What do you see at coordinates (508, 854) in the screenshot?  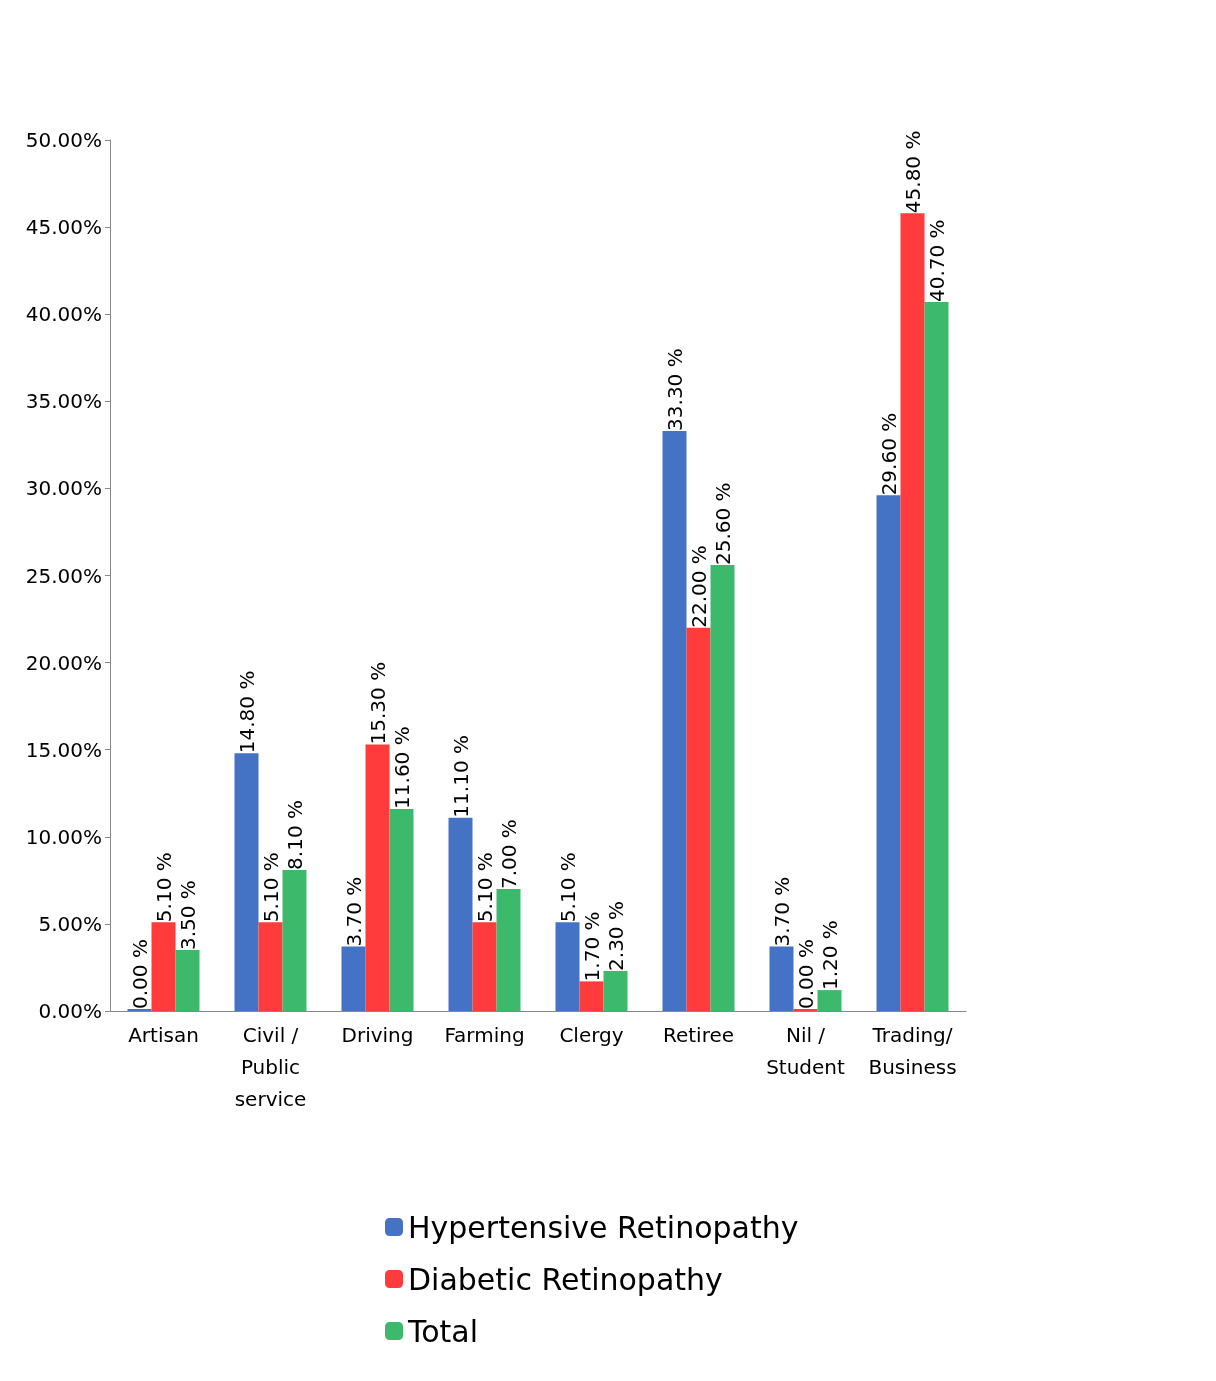 I see `data-label: 7.00 %` at bounding box center [508, 854].